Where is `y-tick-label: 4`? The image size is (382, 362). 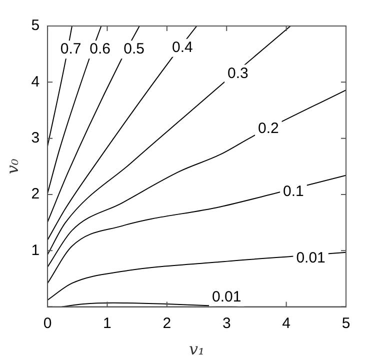
y-tick-label: 4 is located at coordinates (35, 81).